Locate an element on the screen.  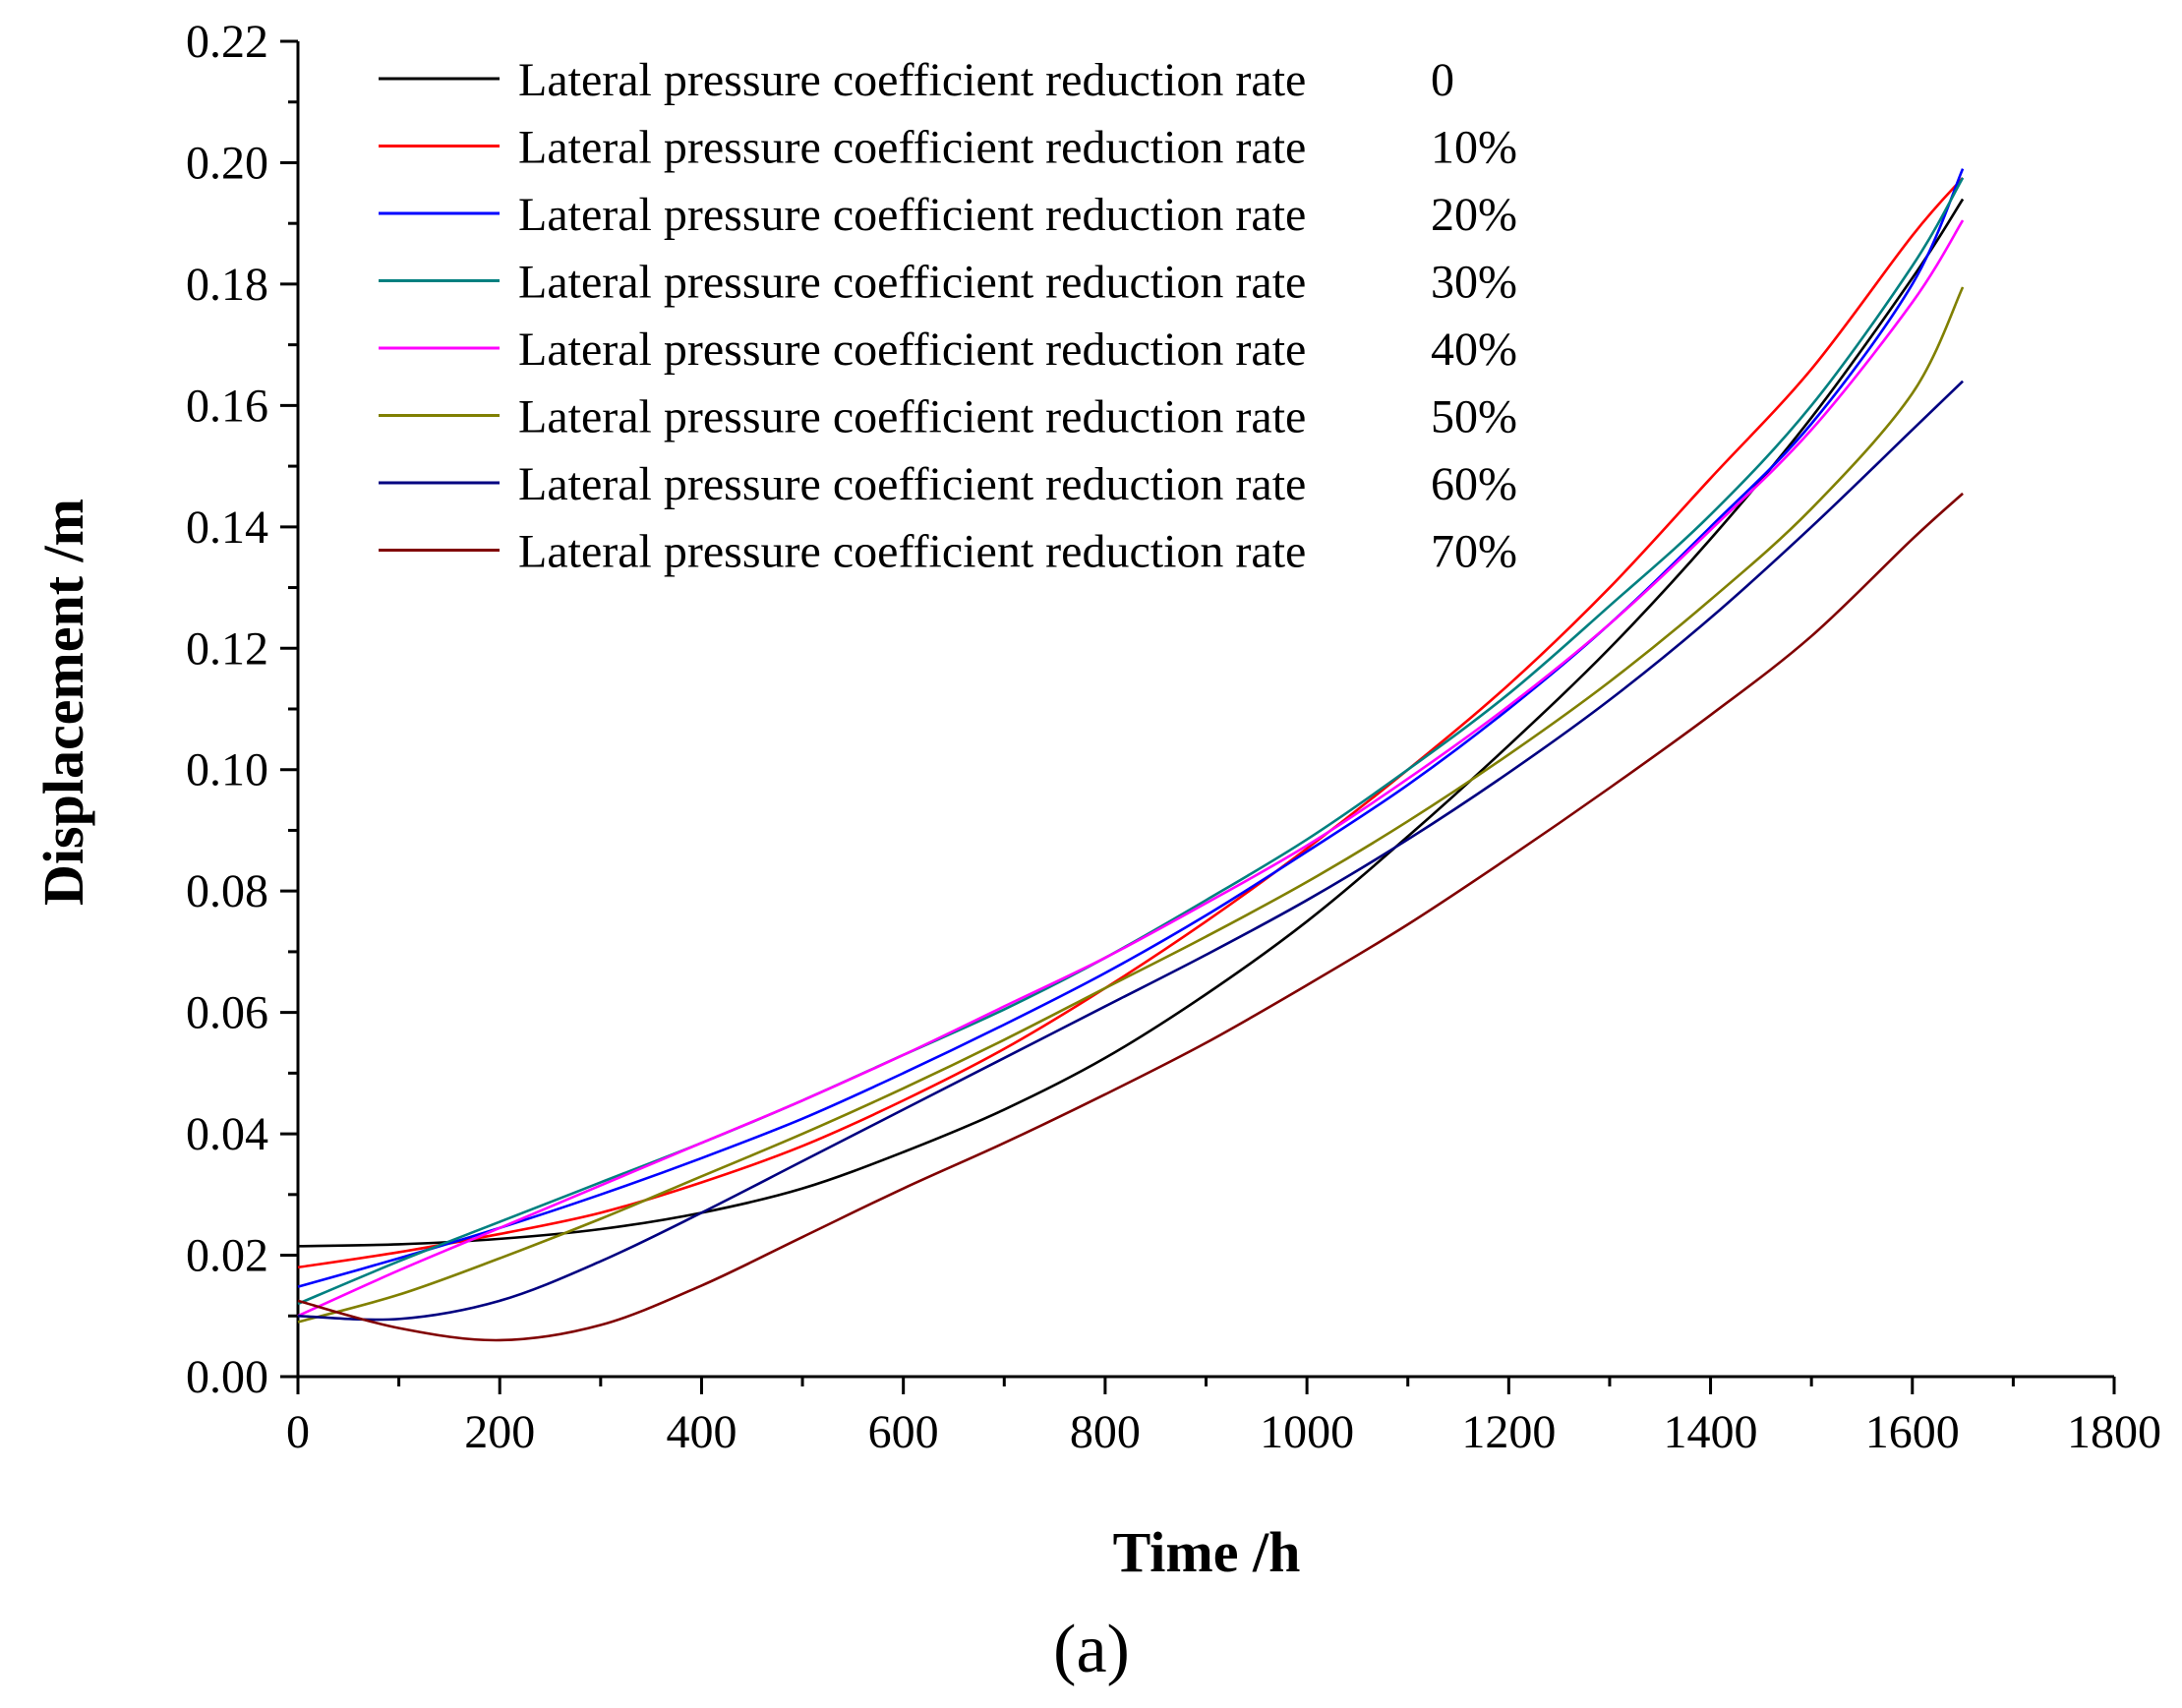
y-tick-label: 0.22 is located at coordinates (227, 42).